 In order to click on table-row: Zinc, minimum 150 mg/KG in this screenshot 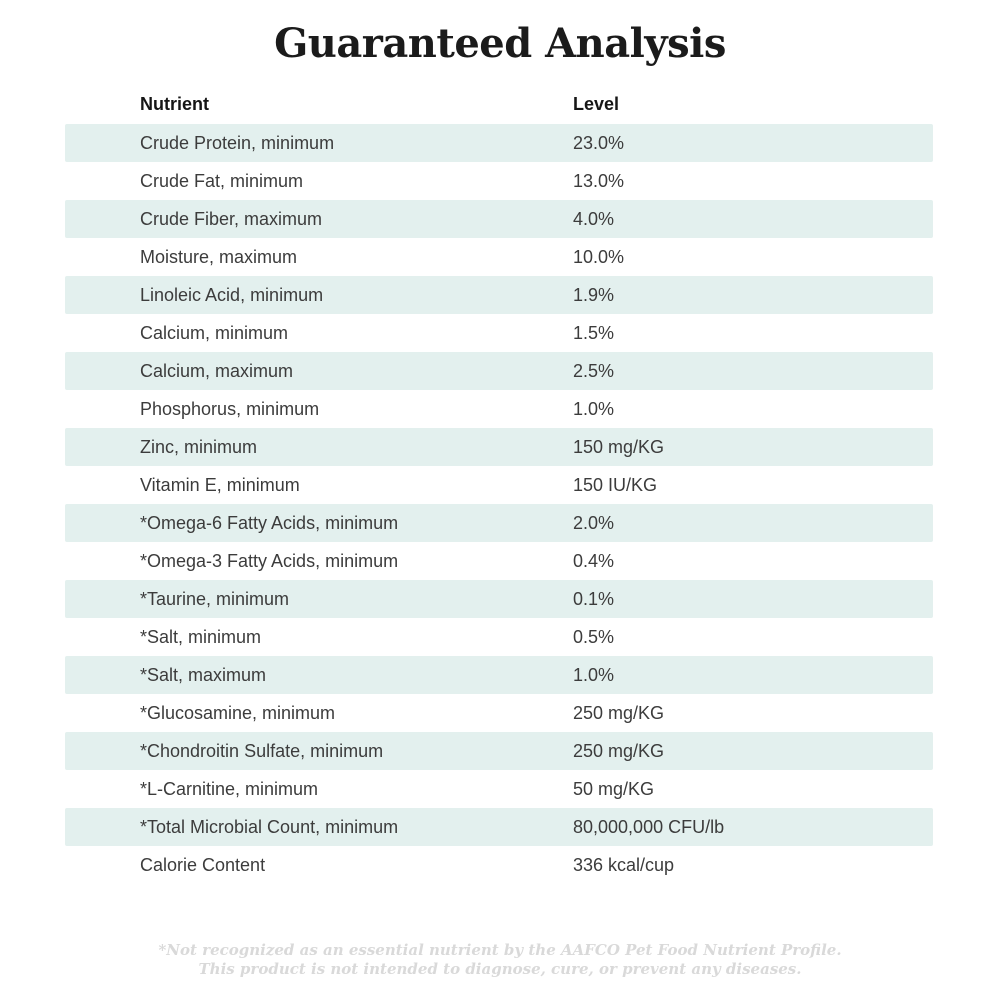, I will do `click(499, 447)`.